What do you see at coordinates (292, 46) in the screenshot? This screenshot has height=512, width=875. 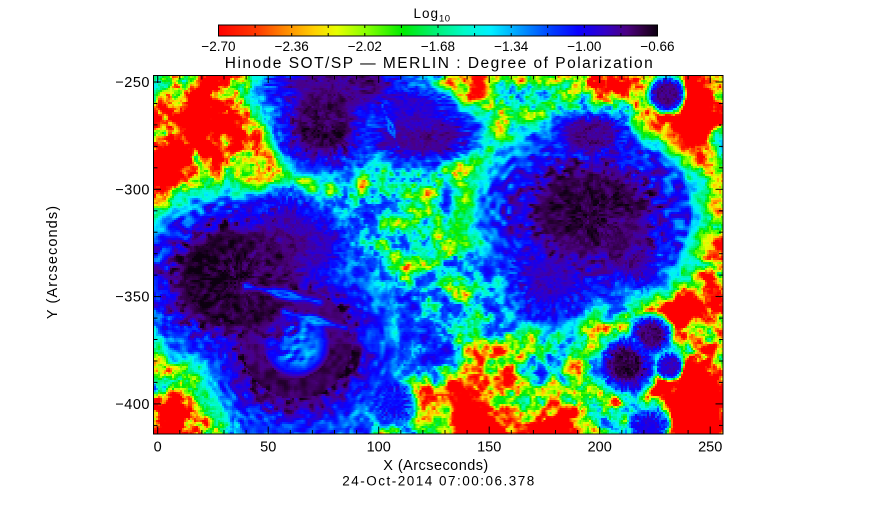 I see `svg-text: −2.36` at bounding box center [292, 46].